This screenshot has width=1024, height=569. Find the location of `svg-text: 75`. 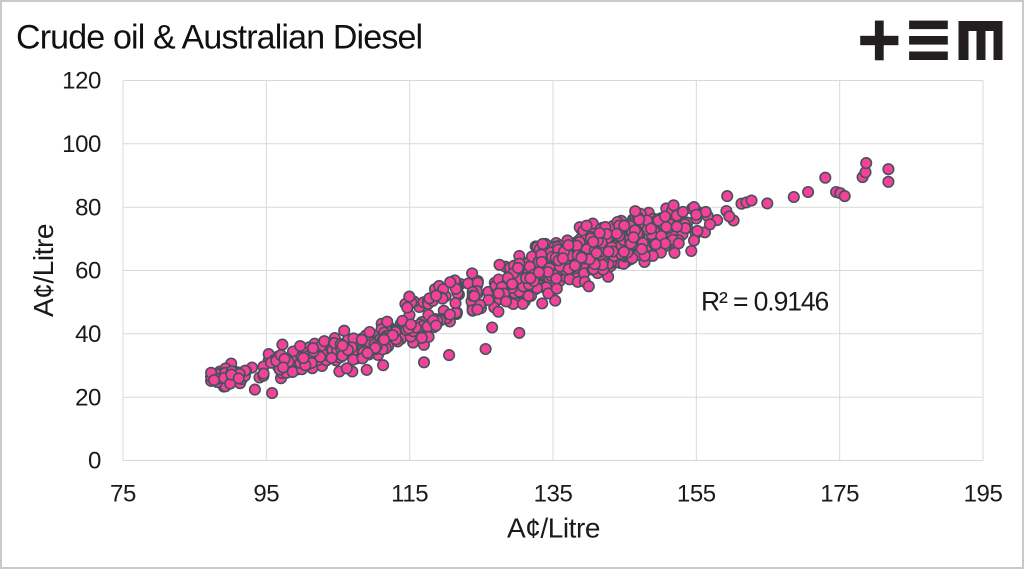

svg-text: 75 is located at coordinates (123, 494).